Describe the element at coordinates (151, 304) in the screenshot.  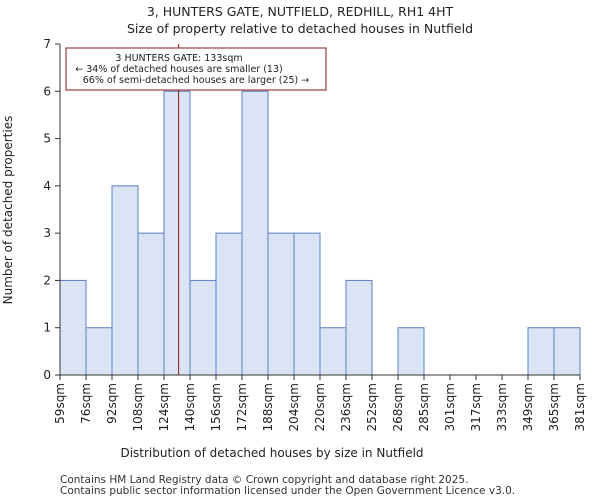
I see `bar-108sqm` at that location.